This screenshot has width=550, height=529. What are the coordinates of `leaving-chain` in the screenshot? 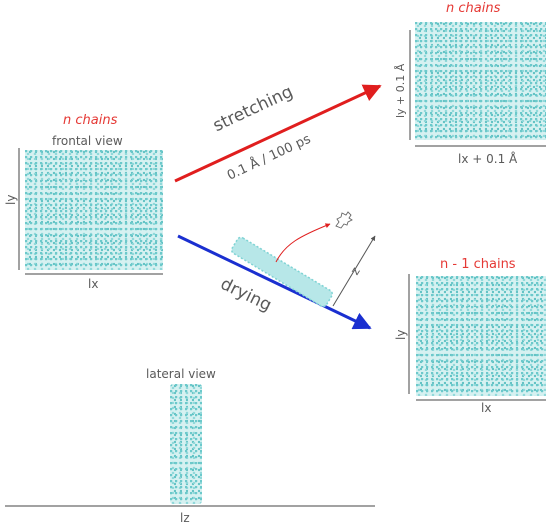 It's located at (344, 220).